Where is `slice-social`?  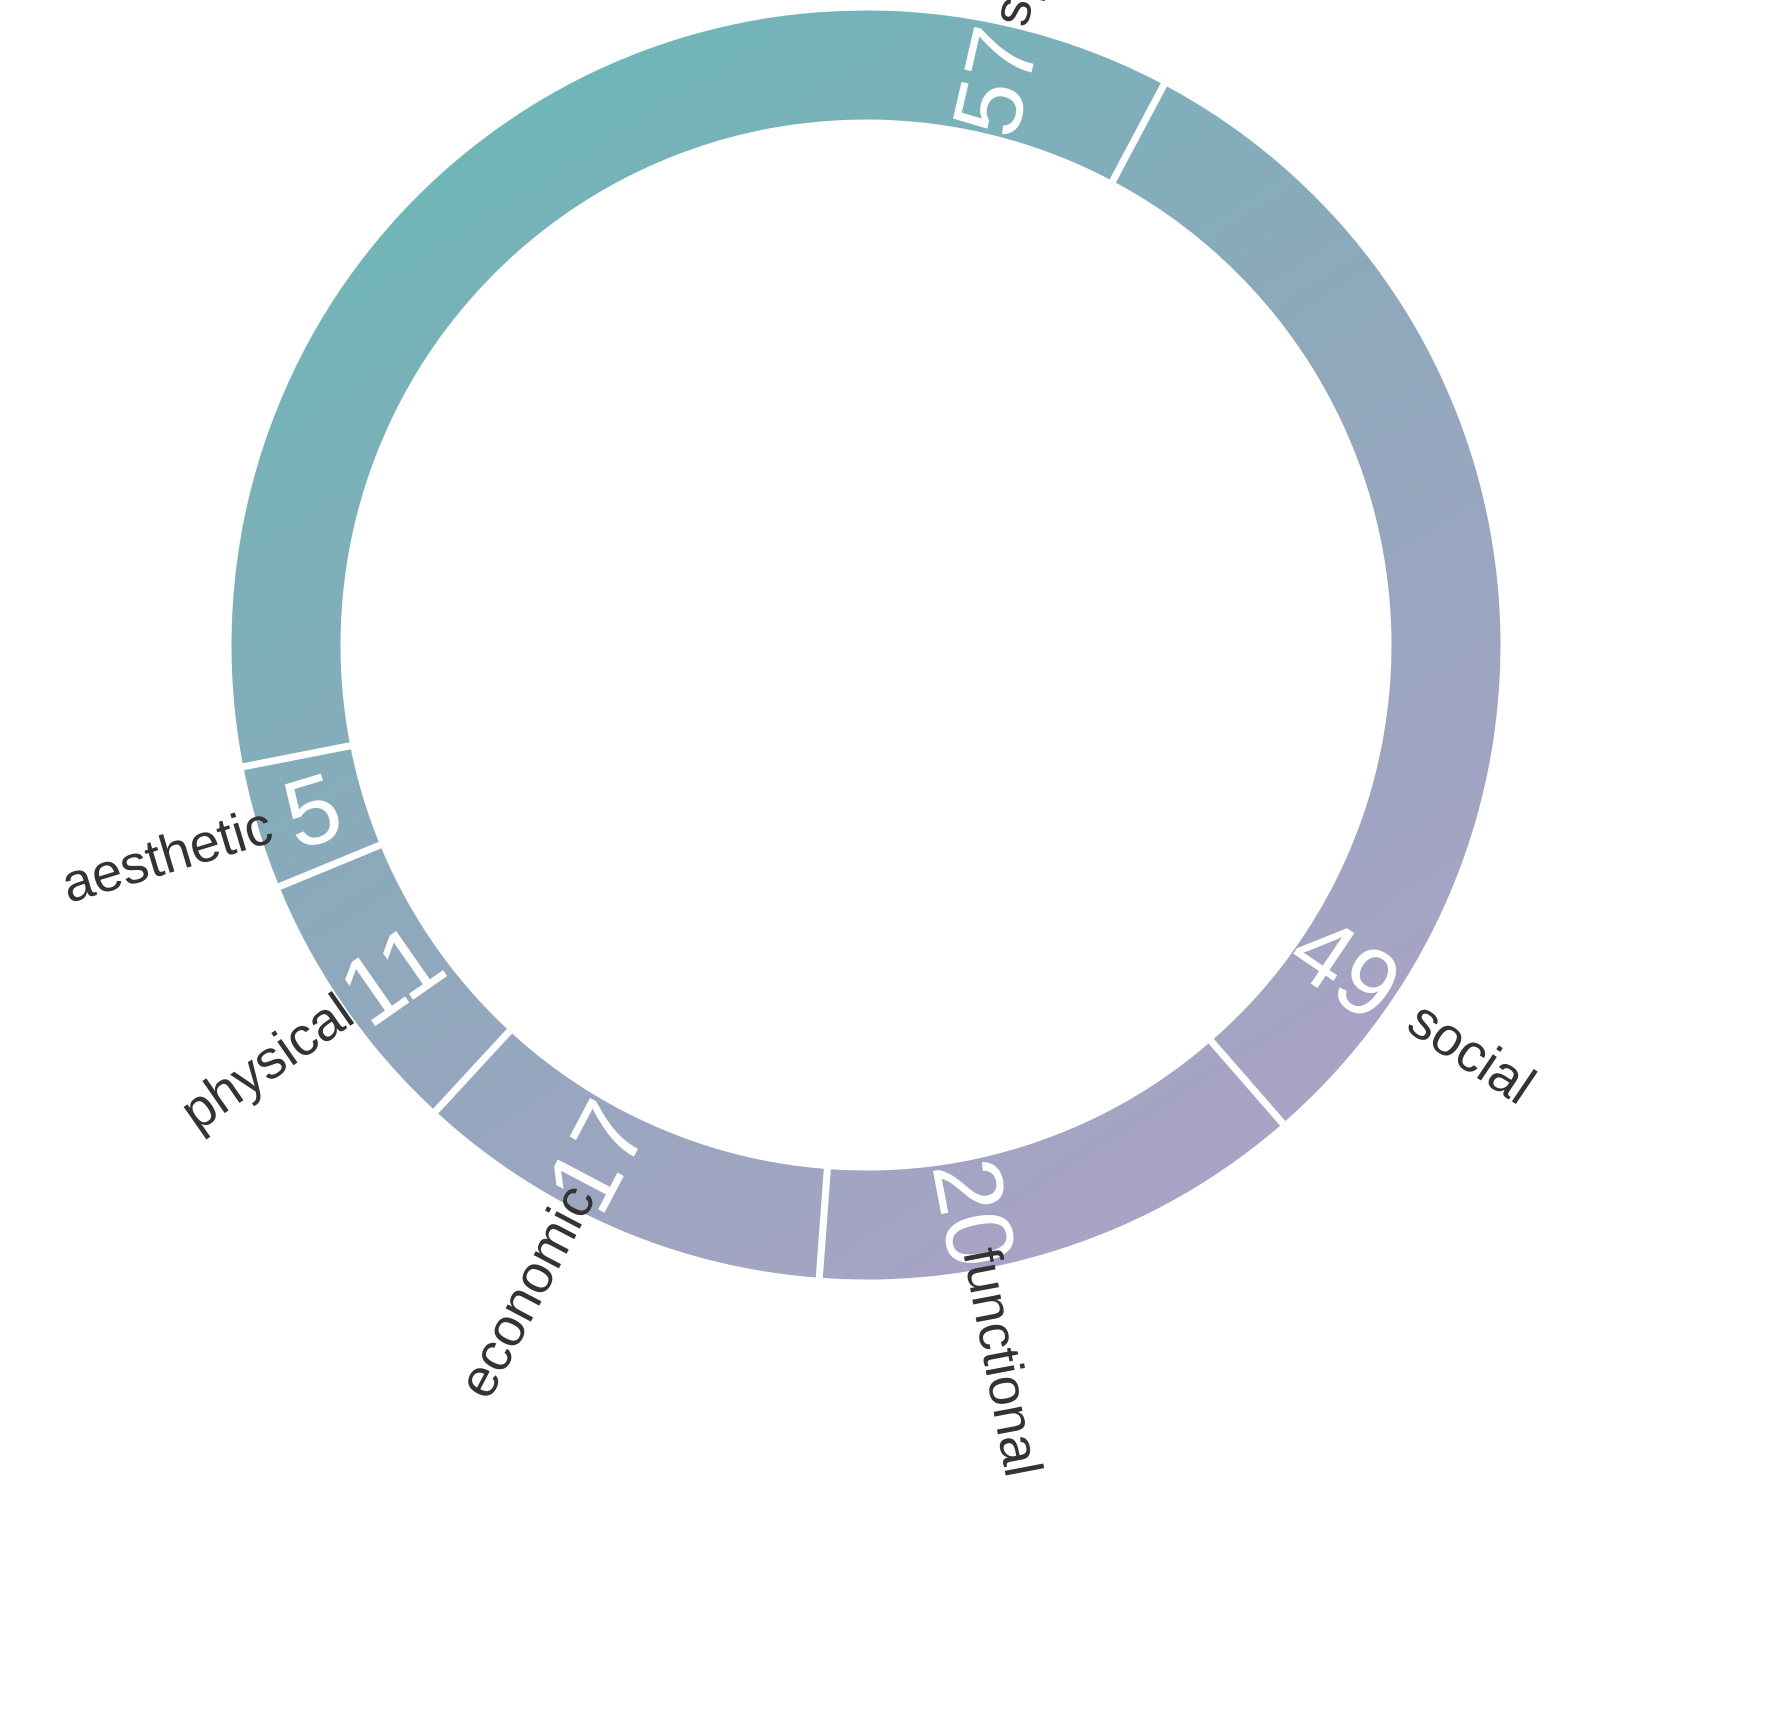
slice-social is located at coordinates (1307, 604).